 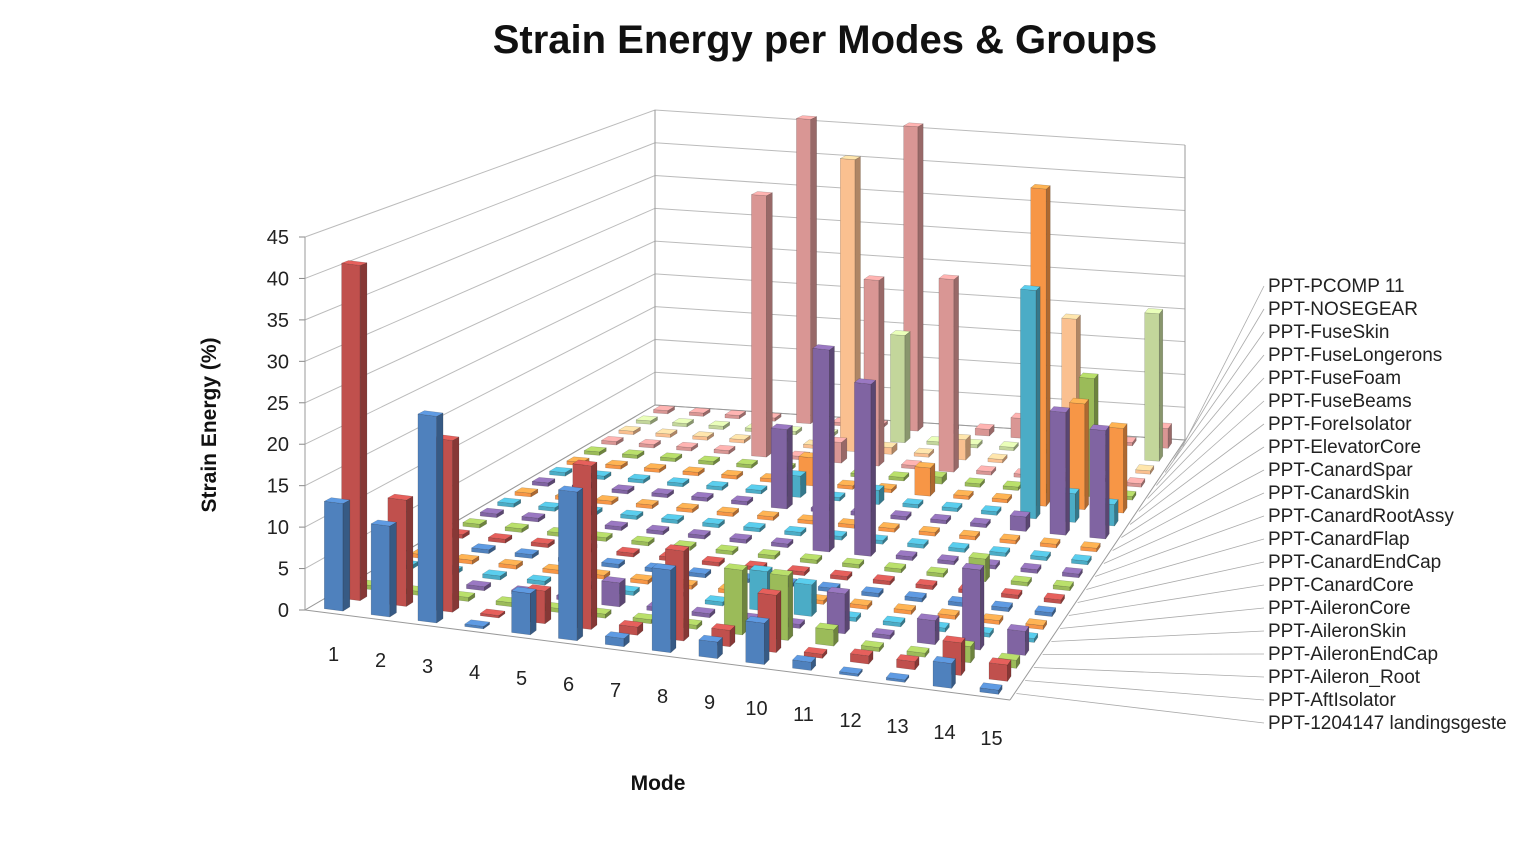 I want to click on series-label: PPT-ForeIsolator, so click(x=1340, y=424).